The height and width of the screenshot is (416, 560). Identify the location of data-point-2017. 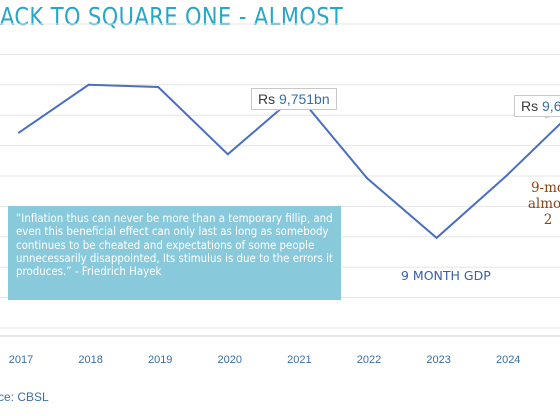
(19, 132).